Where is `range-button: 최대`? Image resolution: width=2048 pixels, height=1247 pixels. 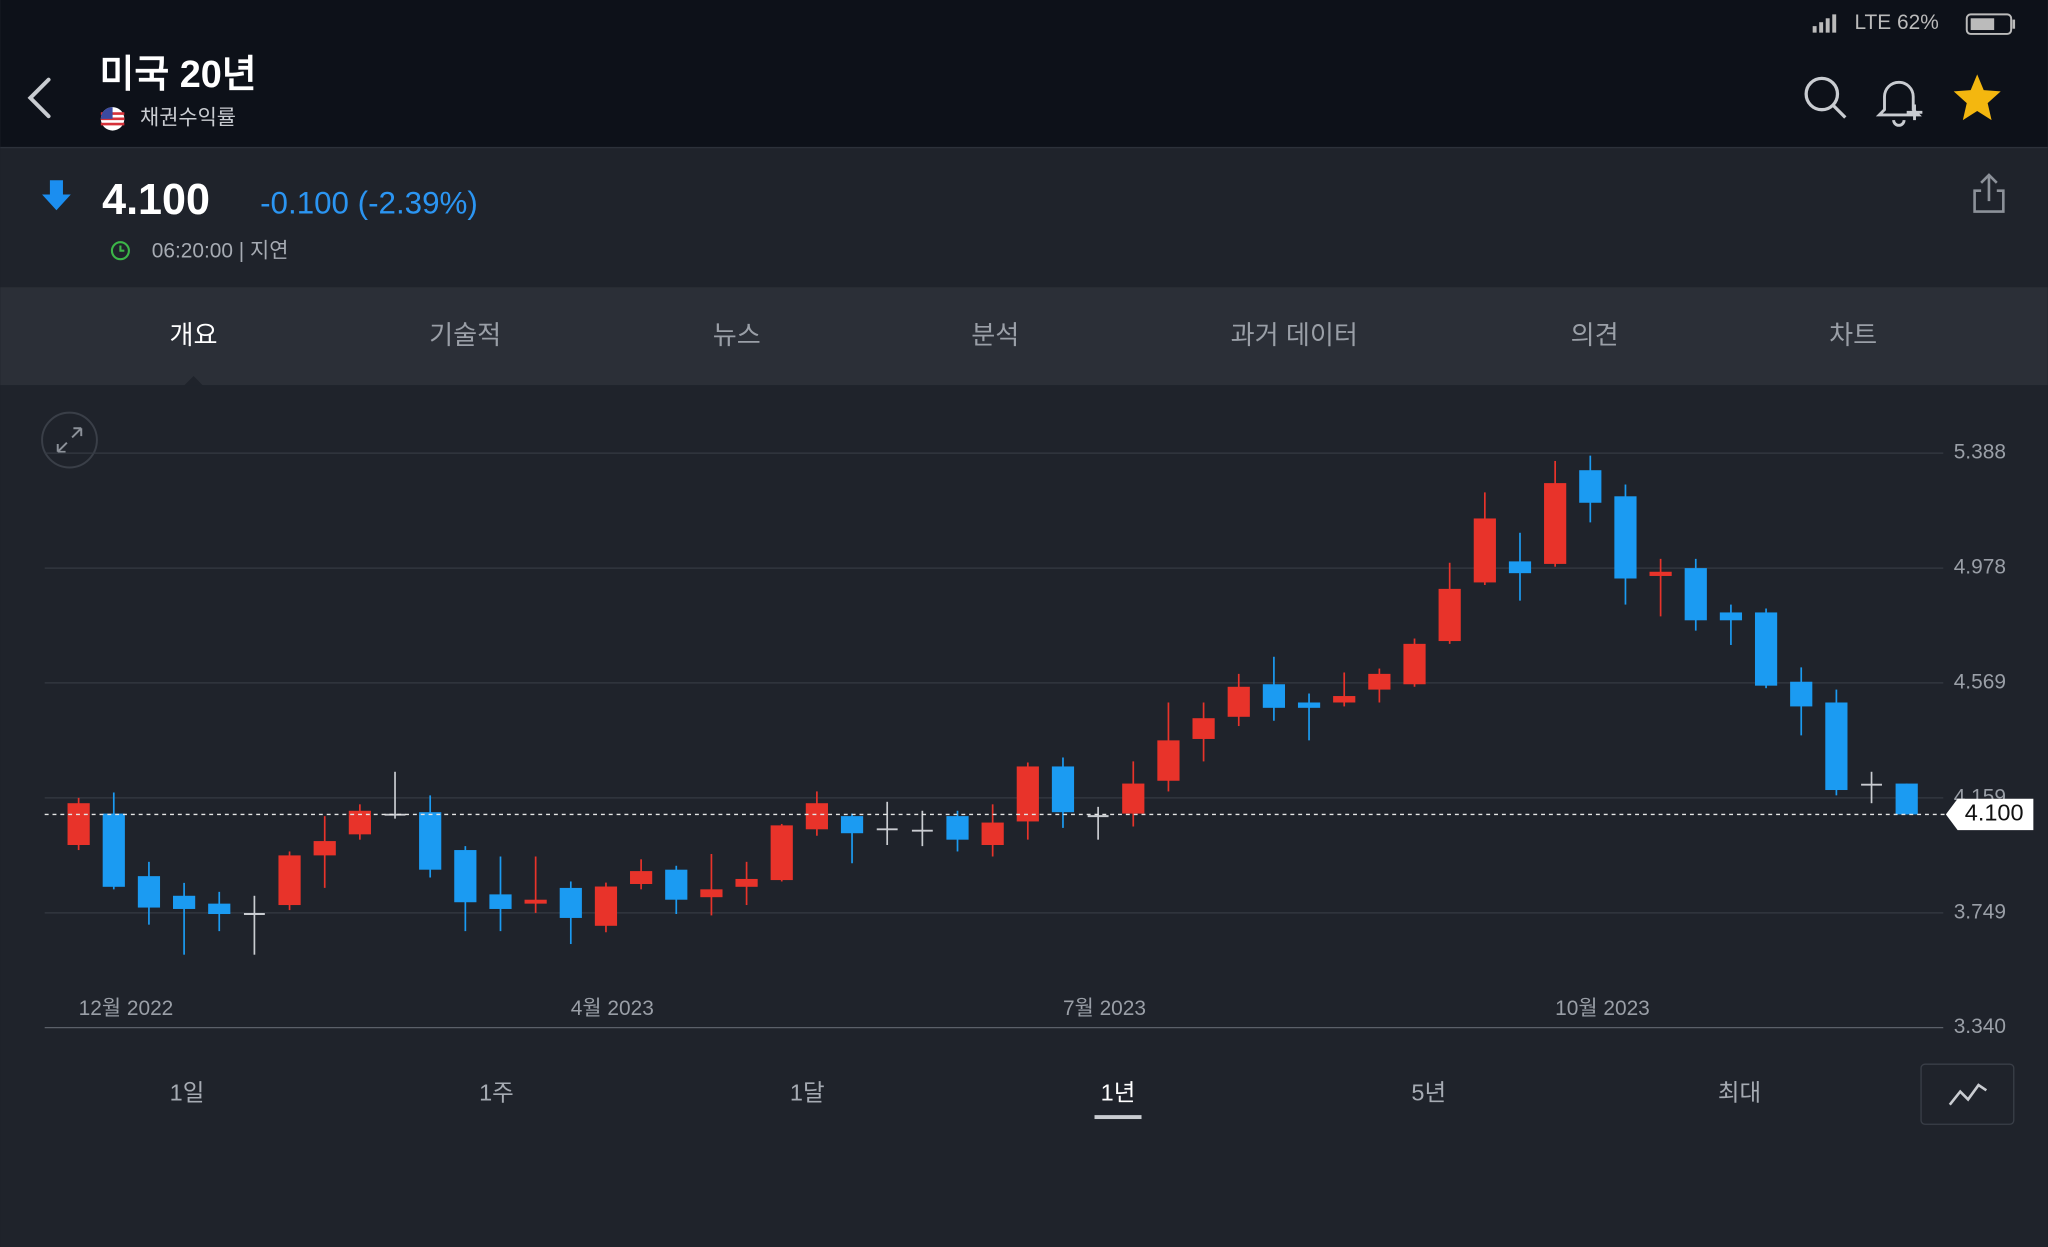
range-button: 최대 is located at coordinates (1739, 1092).